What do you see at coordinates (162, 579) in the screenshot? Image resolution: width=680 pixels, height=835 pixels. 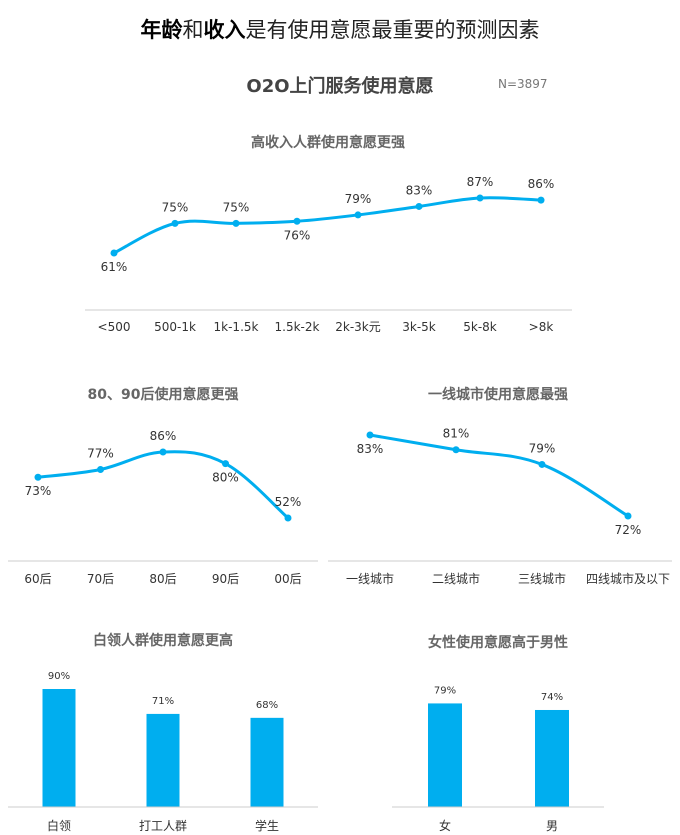 I see `x-tick-label: 80后` at bounding box center [162, 579].